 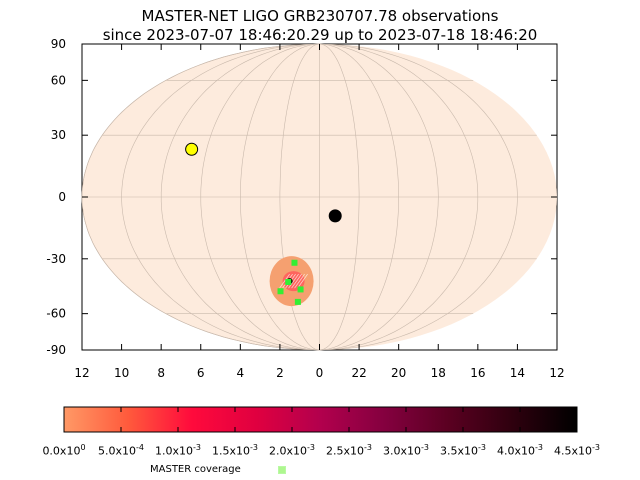 What do you see at coordinates (192, 149) in the screenshot?
I see `yellow-object-marker` at bounding box center [192, 149].